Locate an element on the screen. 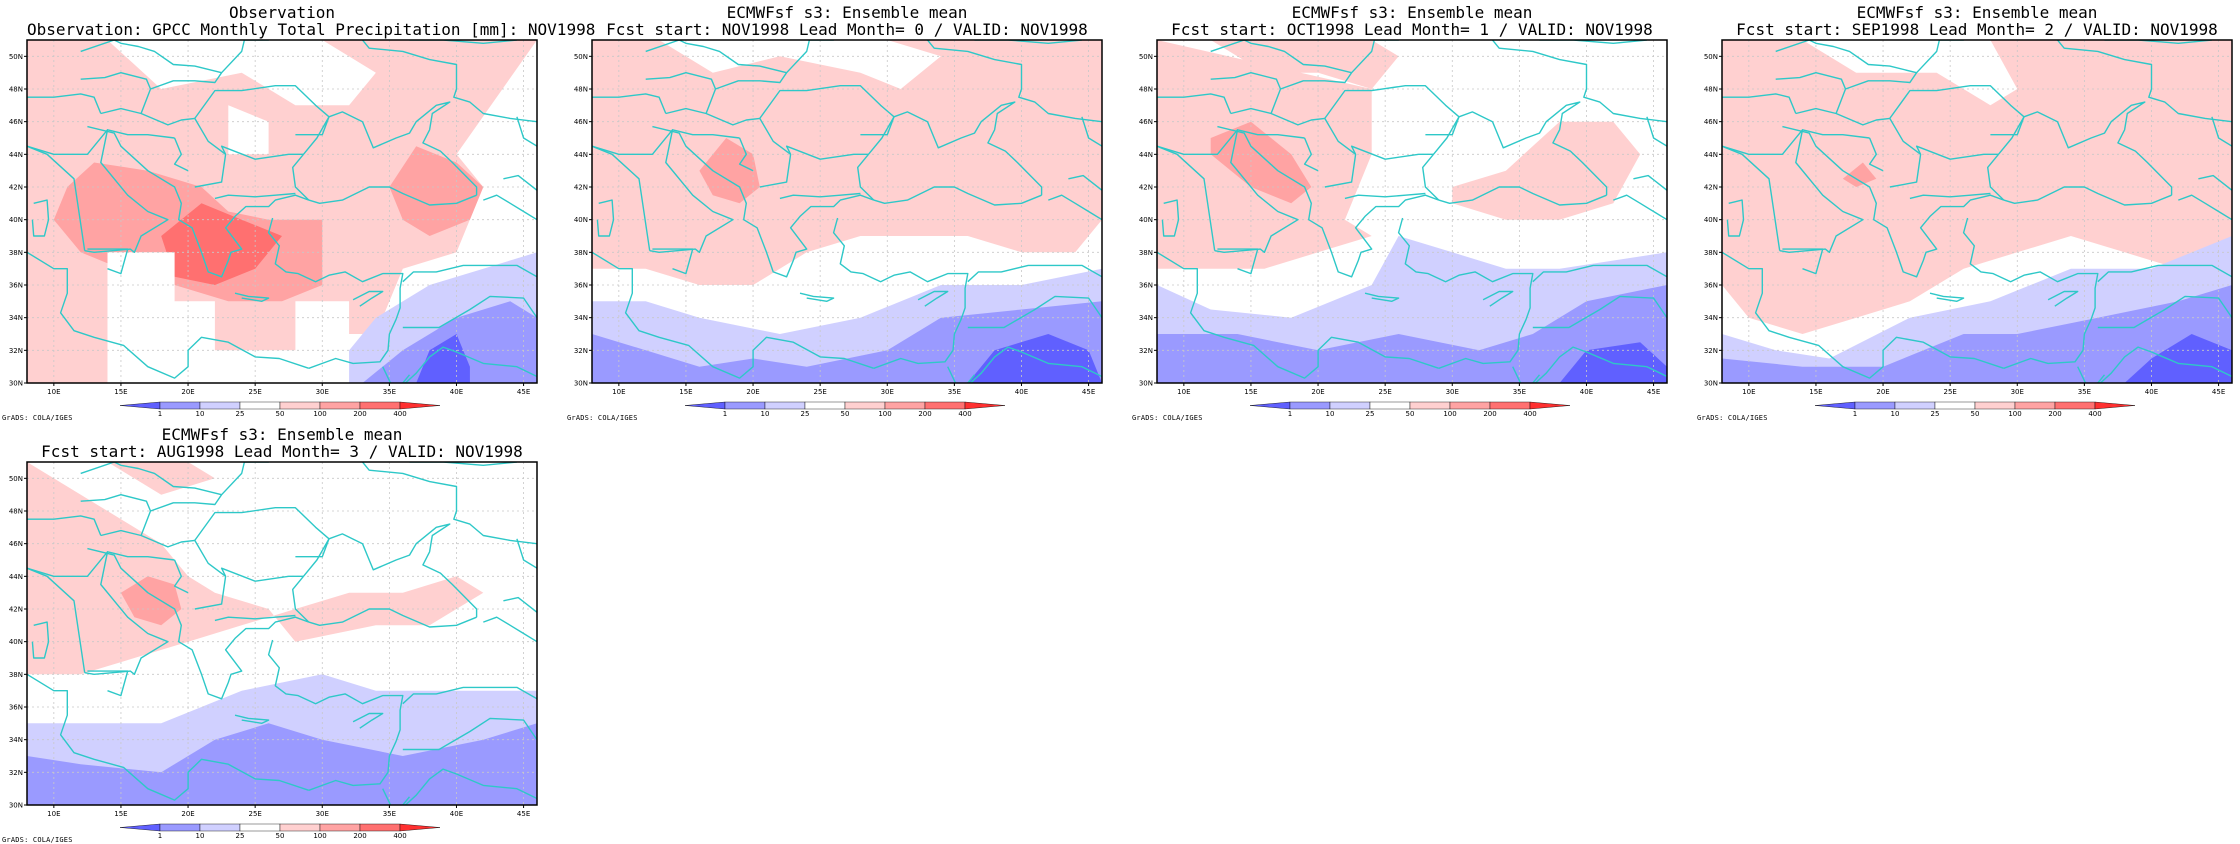 The width and height of the screenshot is (2240, 844). lon-tick-label: 10E is located at coordinates (53, 814).